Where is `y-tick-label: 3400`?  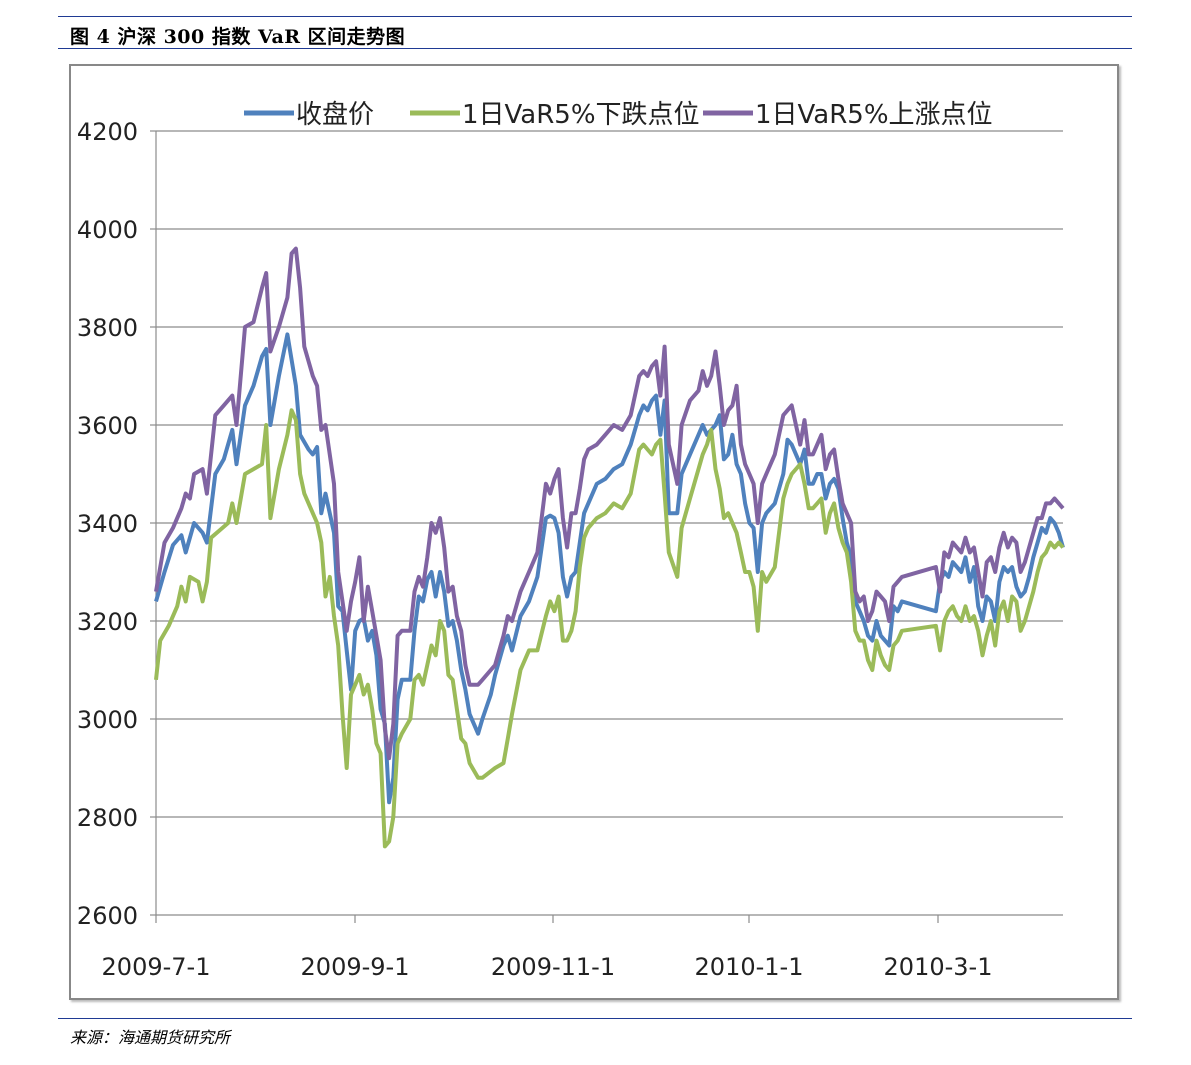
y-tick-label: 3400 is located at coordinates (107, 524).